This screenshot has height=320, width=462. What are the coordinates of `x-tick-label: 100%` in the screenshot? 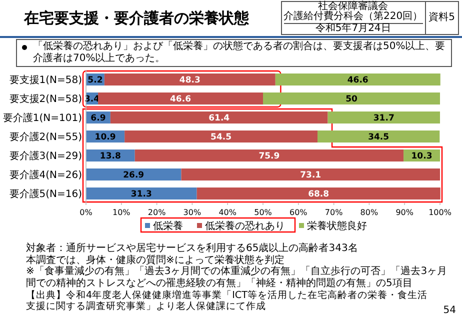 It's located at (440, 212).